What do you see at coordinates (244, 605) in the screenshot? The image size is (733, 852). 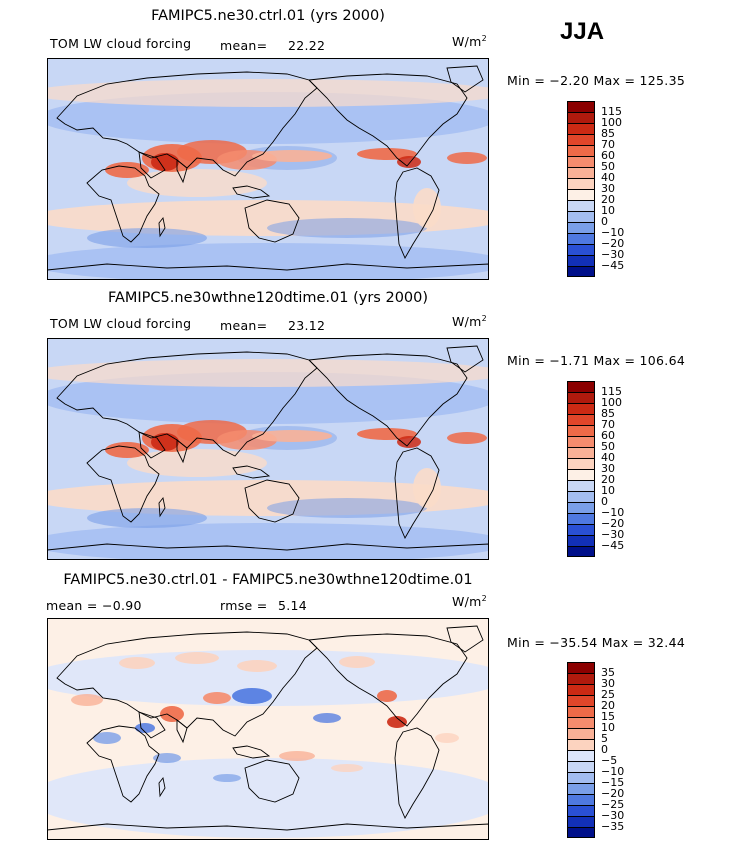 I see `panel-3-stat-label: rmse =` at bounding box center [244, 605].